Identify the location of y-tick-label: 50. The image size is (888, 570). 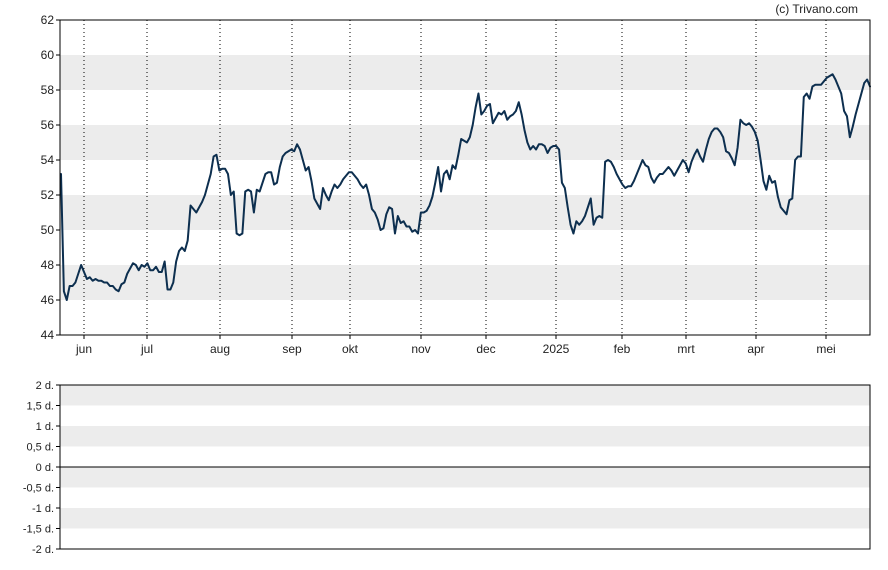
(48, 230).